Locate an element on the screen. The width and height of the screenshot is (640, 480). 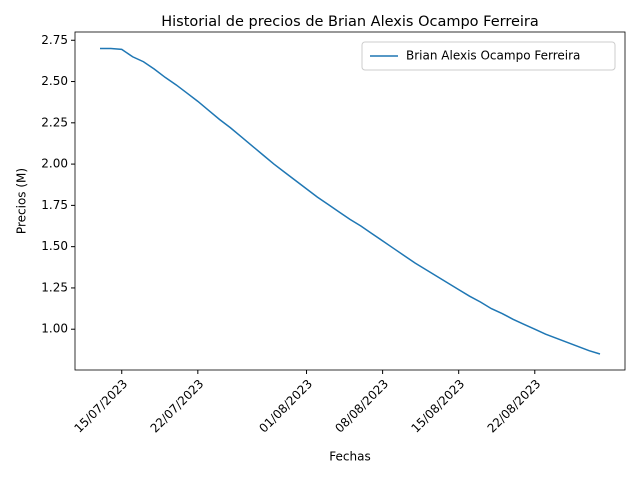
x-tick-label: 22/08/2023 is located at coordinates (514, 406).